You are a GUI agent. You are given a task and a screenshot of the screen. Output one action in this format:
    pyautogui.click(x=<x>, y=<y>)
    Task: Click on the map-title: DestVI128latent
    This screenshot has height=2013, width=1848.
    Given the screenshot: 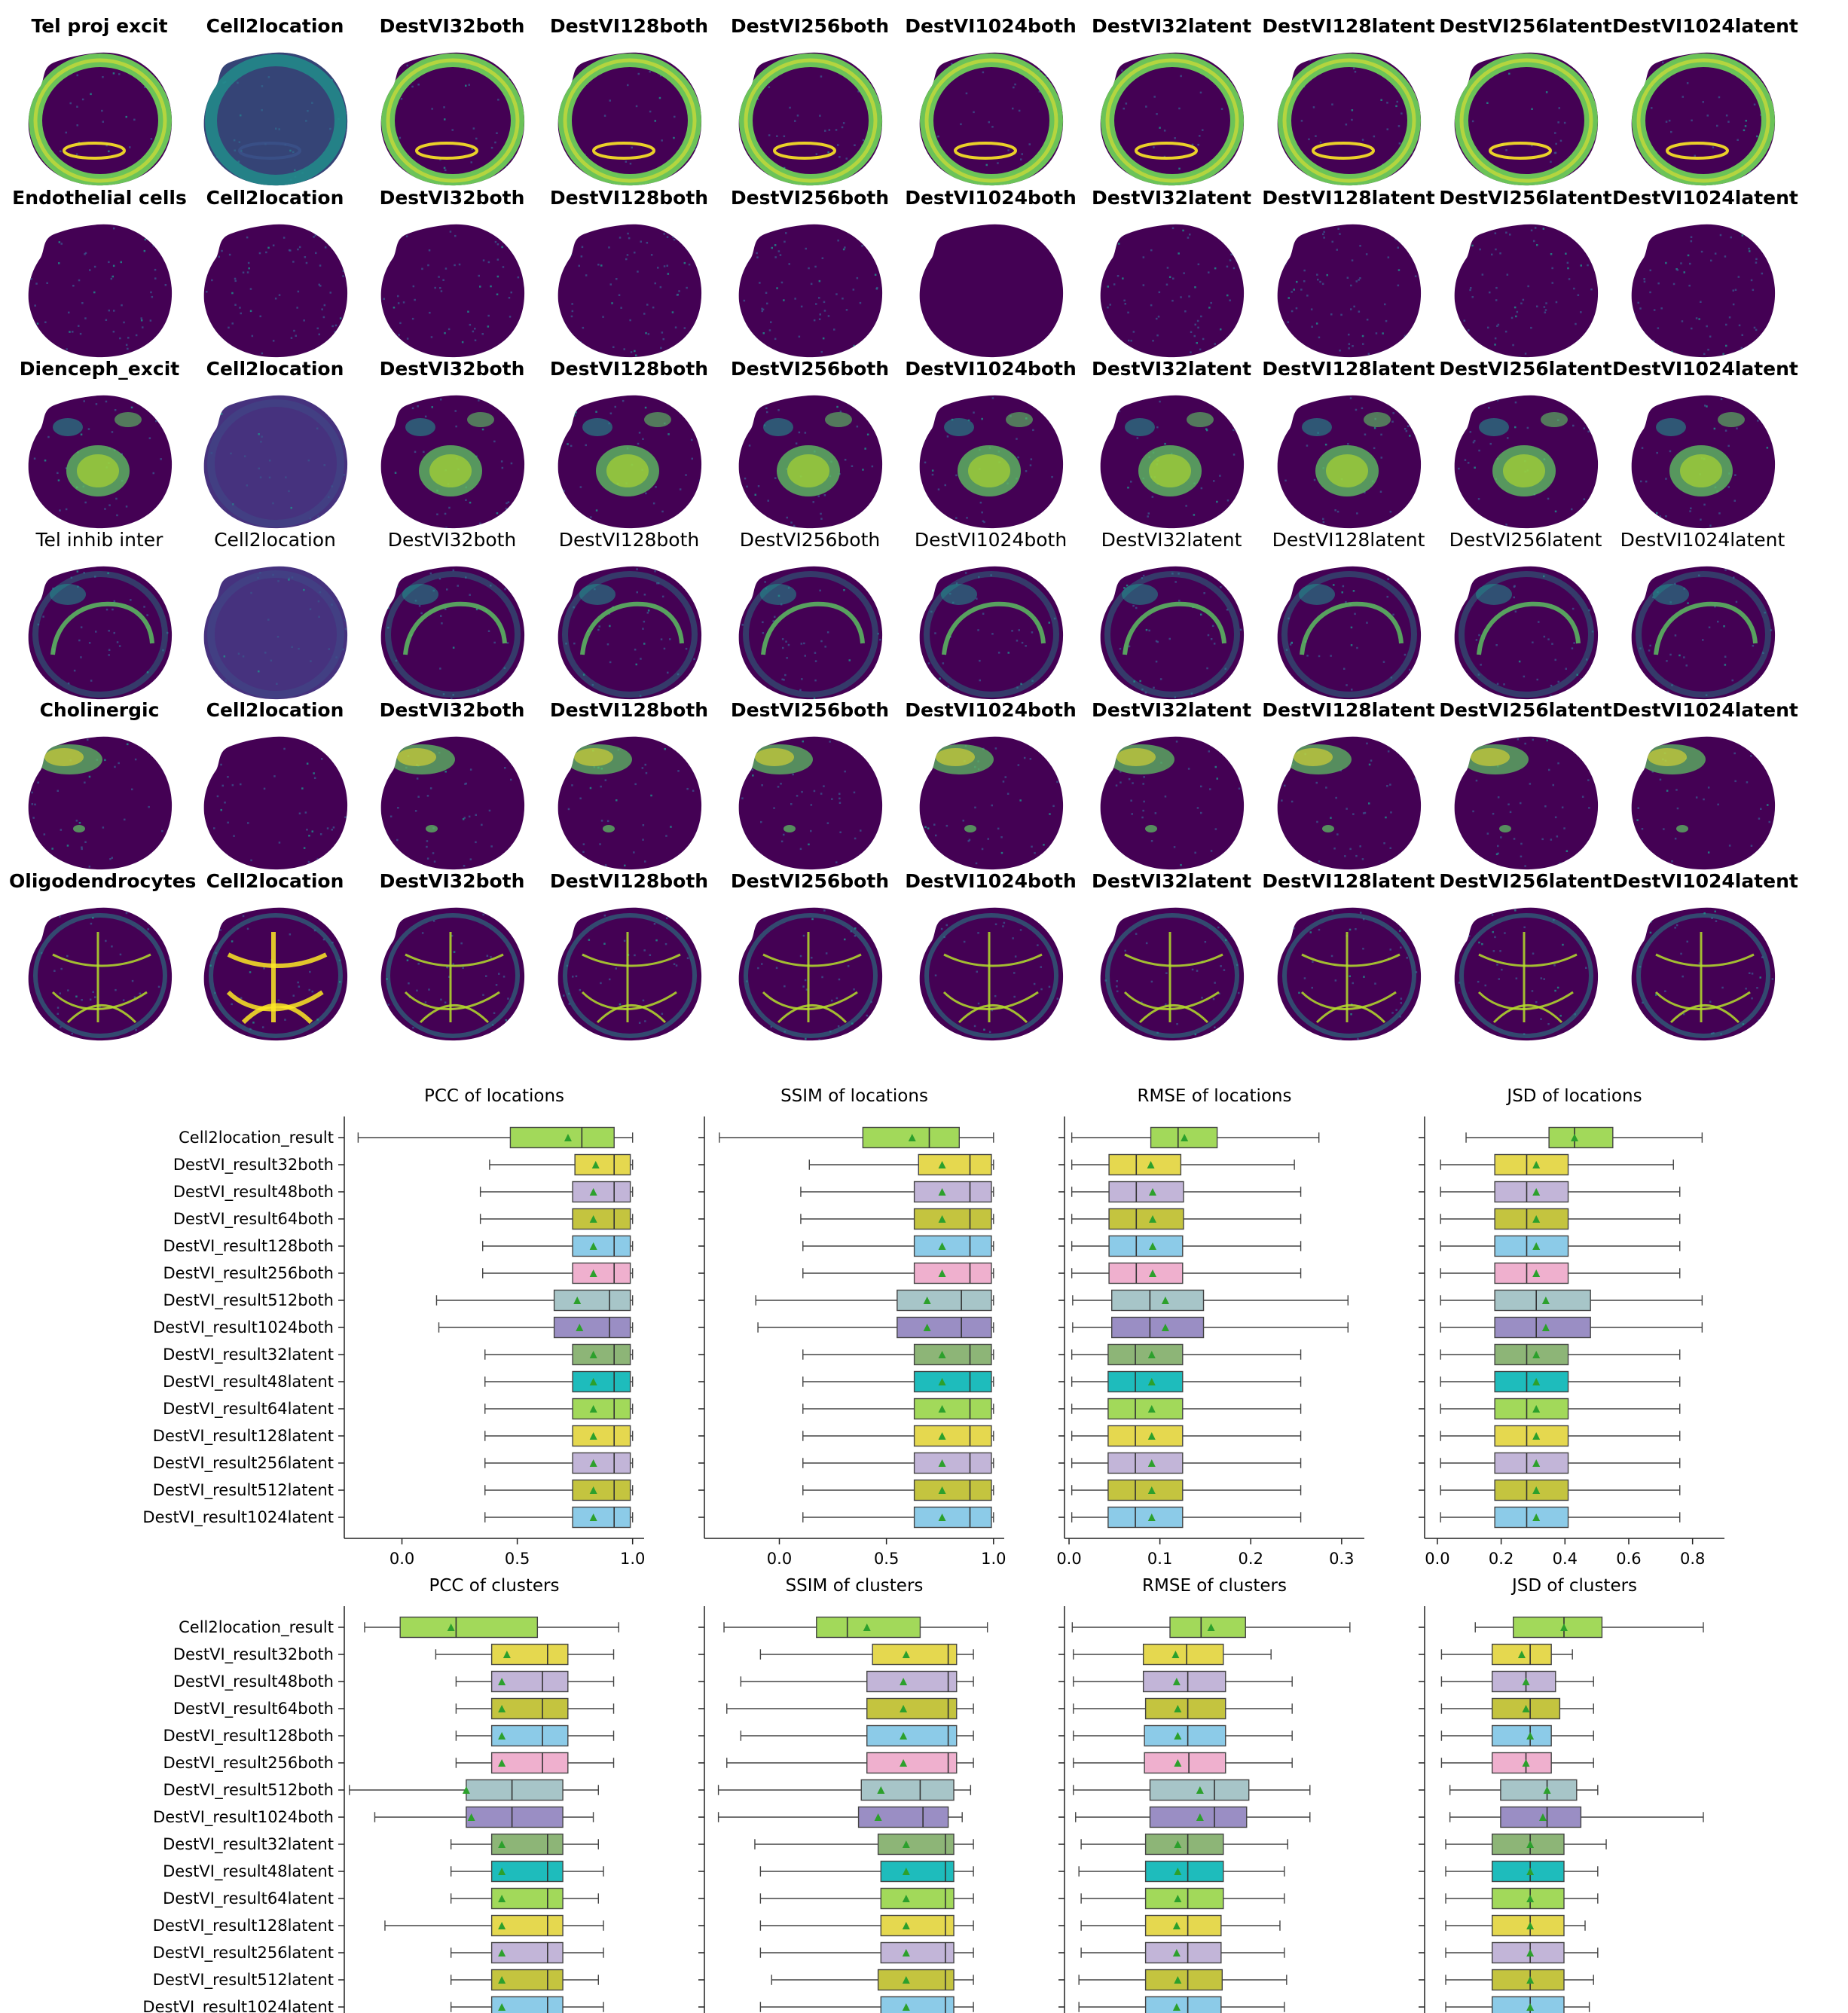 What is the action you would take?
    pyautogui.click(x=1348, y=198)
    